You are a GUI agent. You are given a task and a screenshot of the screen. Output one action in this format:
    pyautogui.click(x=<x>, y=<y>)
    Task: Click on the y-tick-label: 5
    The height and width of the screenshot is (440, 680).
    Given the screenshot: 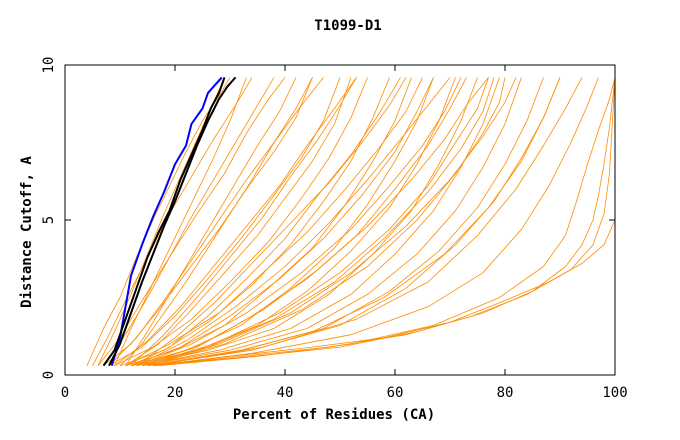 What is the action you would take?
    pyautogui.click(x=49, y=220)
    